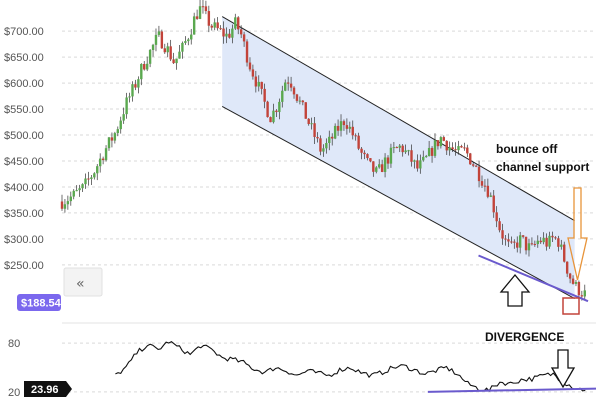  I want to click on rsi-value-badge: 23.96, so click(48, 389).